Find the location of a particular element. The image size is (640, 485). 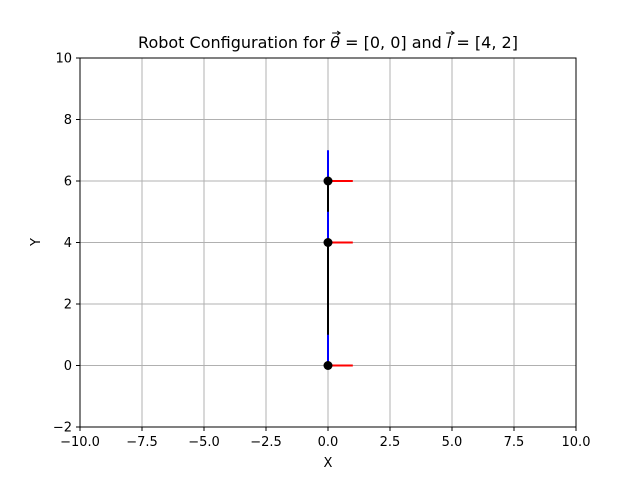

y-tick-label: −2 is located at coordinates (62, 428).